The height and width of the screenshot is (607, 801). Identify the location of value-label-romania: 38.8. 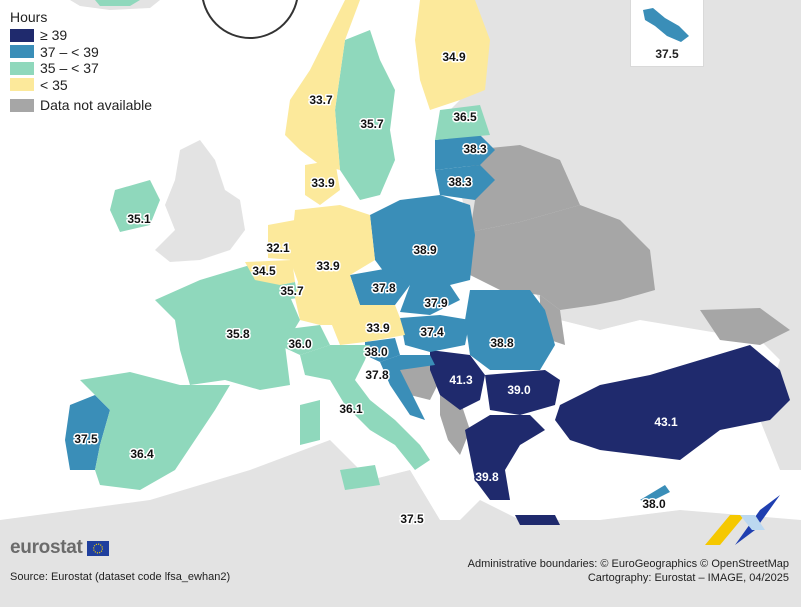
(502, 343).